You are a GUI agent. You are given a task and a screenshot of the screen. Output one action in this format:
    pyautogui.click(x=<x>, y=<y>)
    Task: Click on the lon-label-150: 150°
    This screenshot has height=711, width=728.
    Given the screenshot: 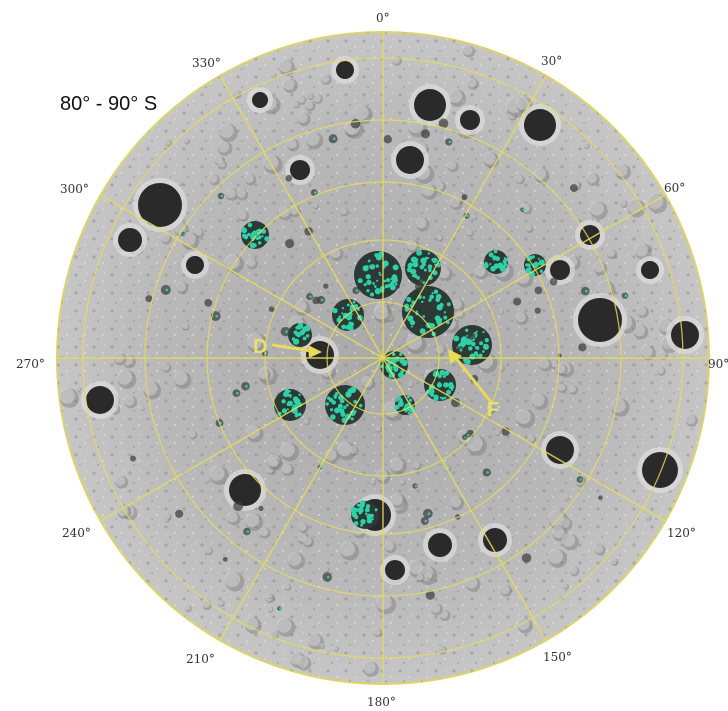 What is the action you would take?
    pyautogui.click(x=557, y=657)
    